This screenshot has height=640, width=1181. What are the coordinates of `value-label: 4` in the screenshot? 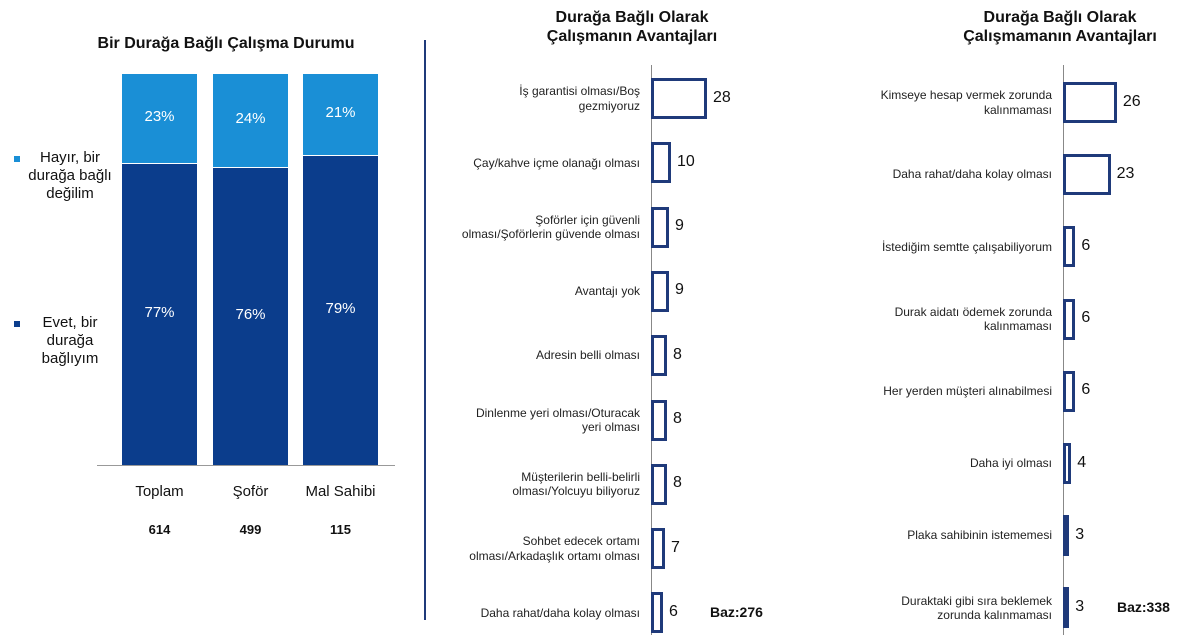 It's located at (1082, 462).